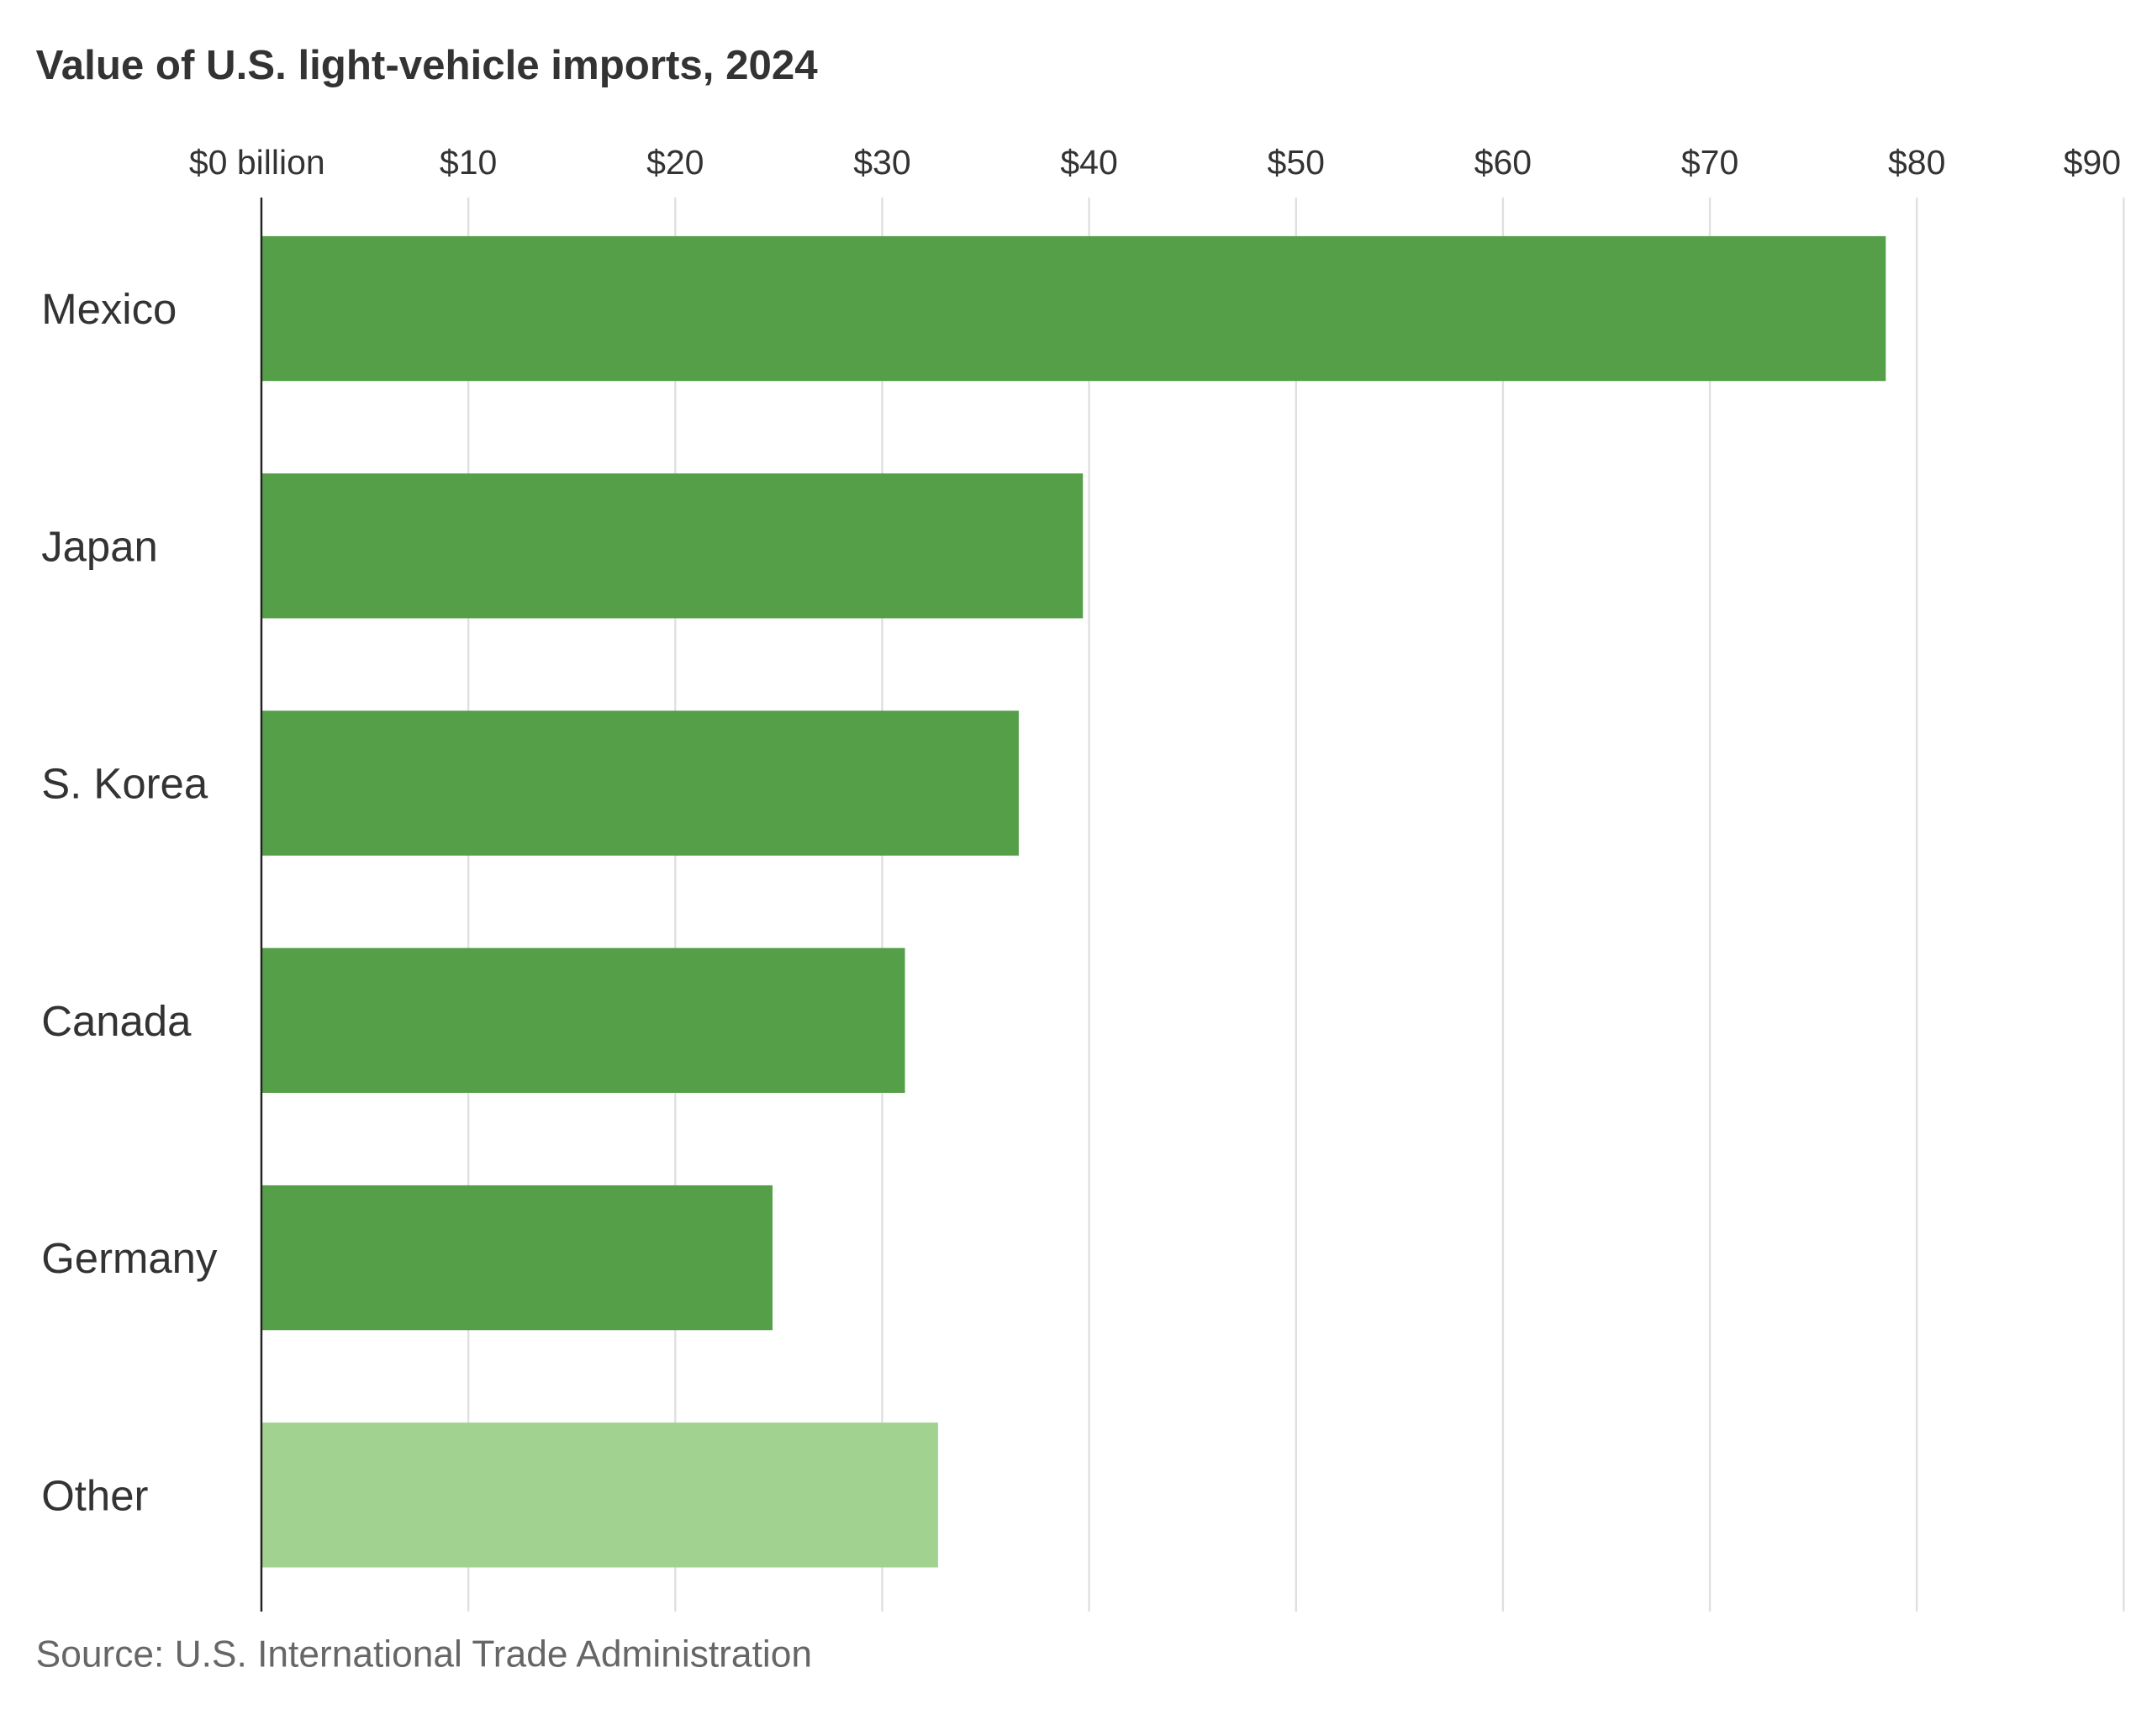 The width and height of the screenshot is (2152, 1736). Describe the element at coordinates (675, 162) in the screenshot. I see `x-tick-label: $20` at that location.